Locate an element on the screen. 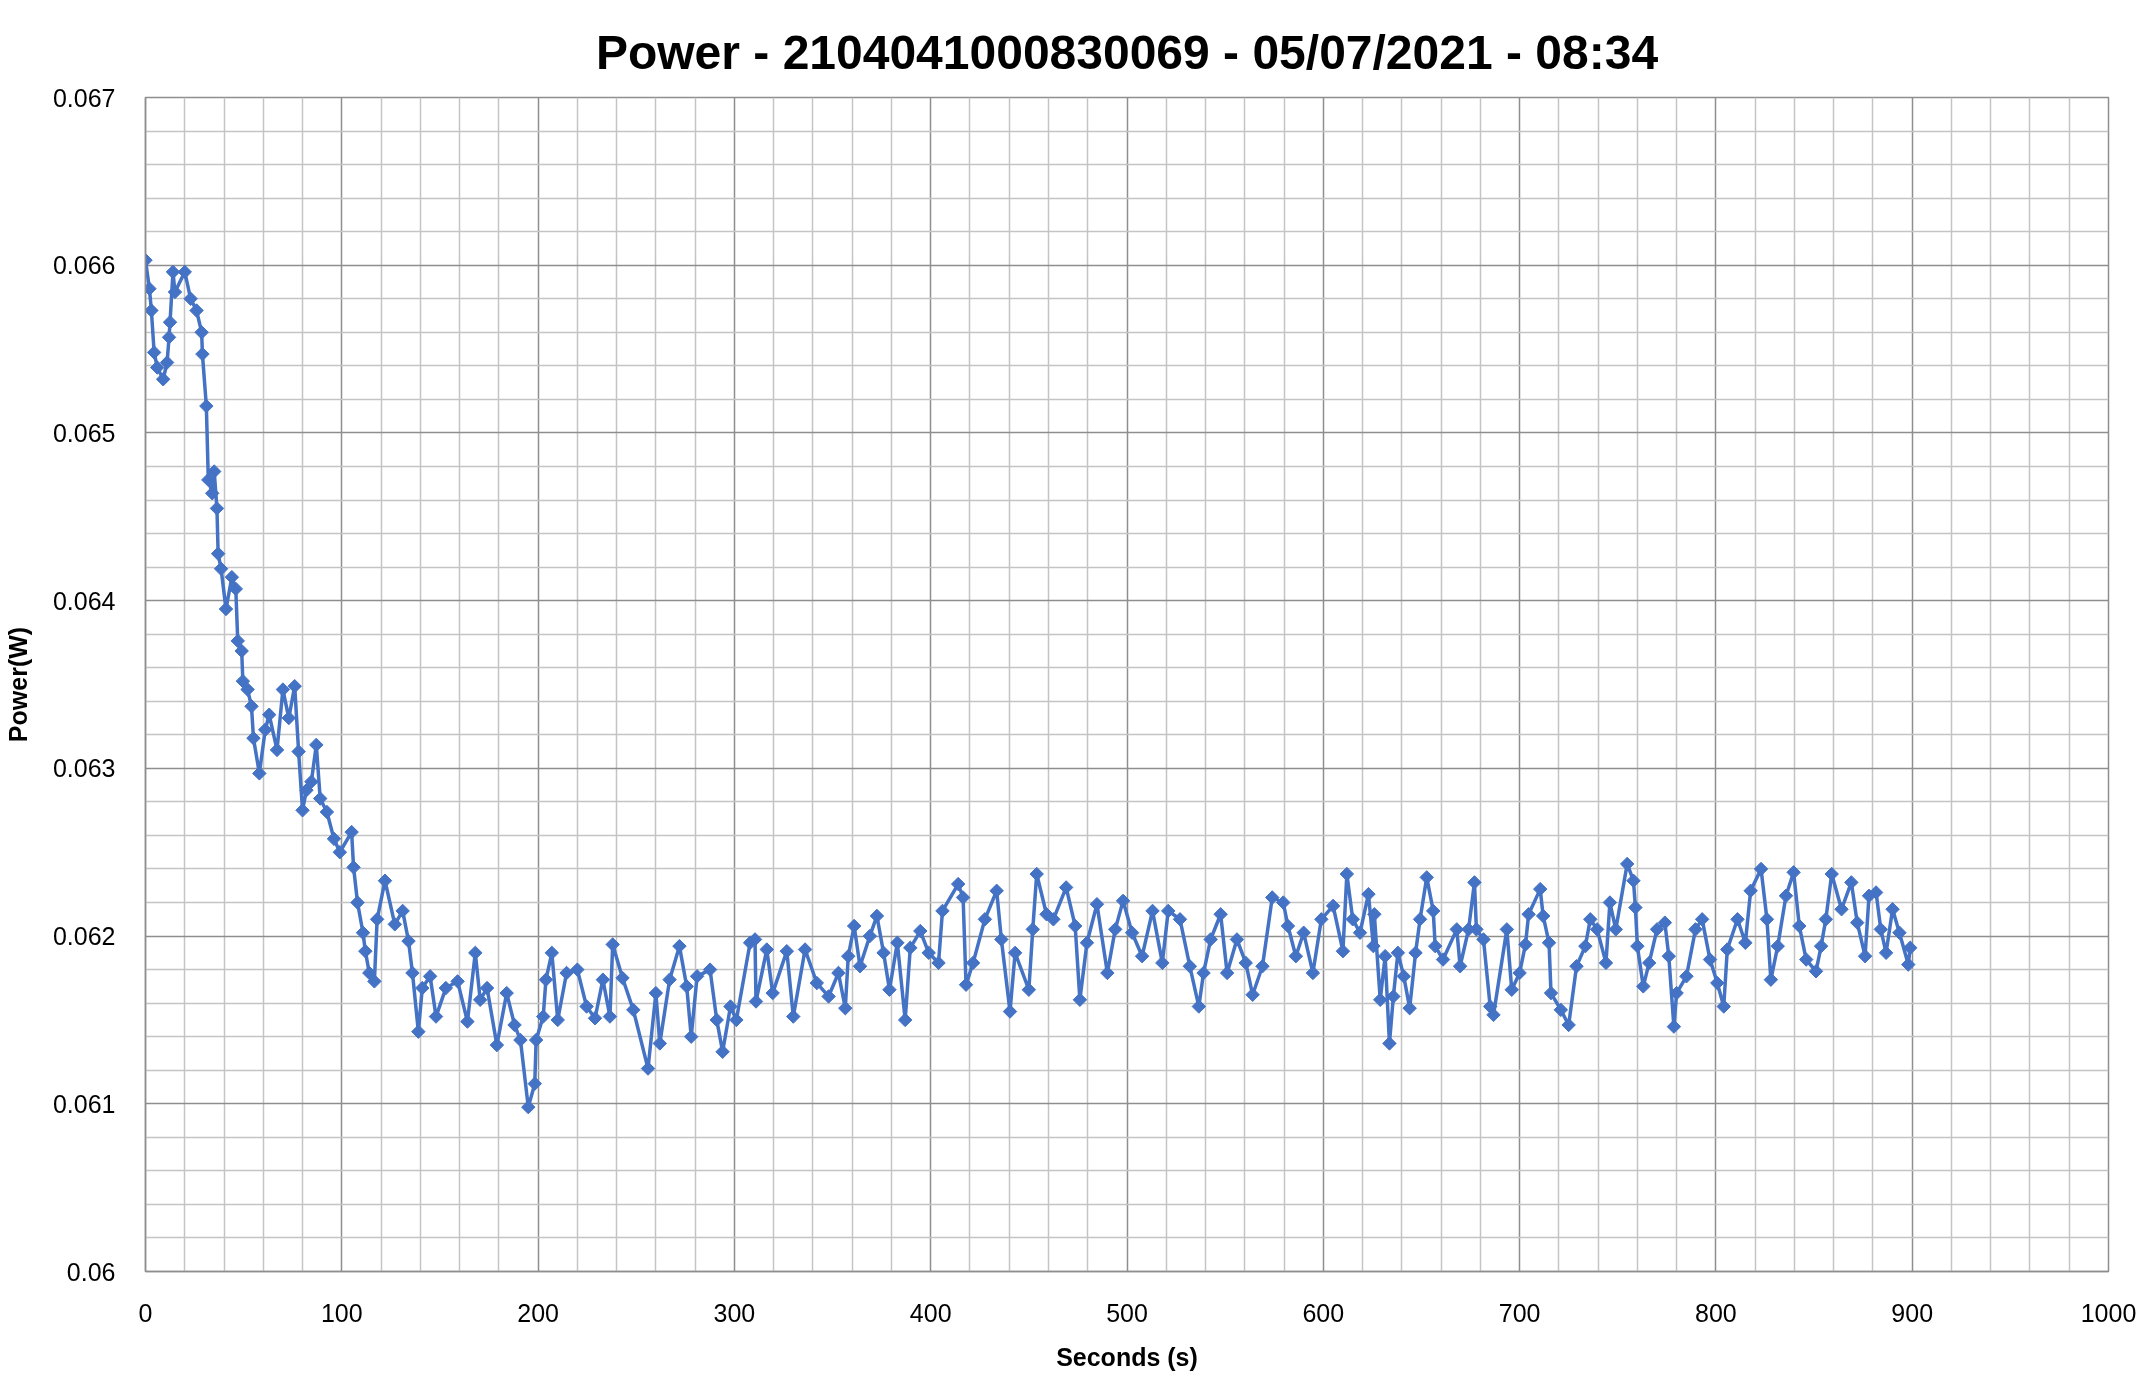 The height and width of the screenshot is (1376, 2139). y-tick-label: 0.065 is located at coordinates (84, 432).